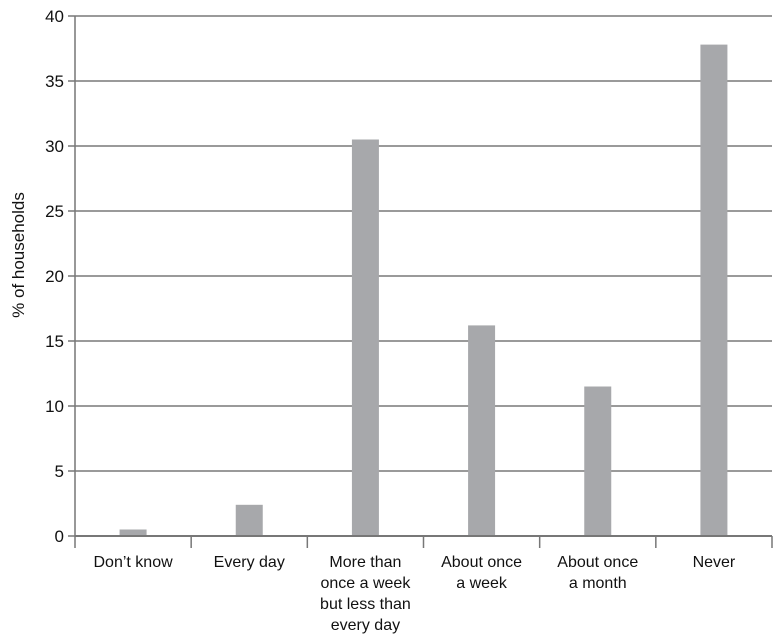  I want to click on y-tick-label: 10, so click(54, 406).